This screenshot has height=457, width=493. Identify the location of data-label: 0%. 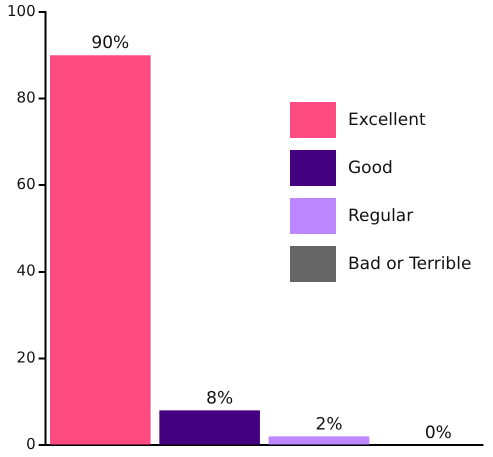
(438, 432).